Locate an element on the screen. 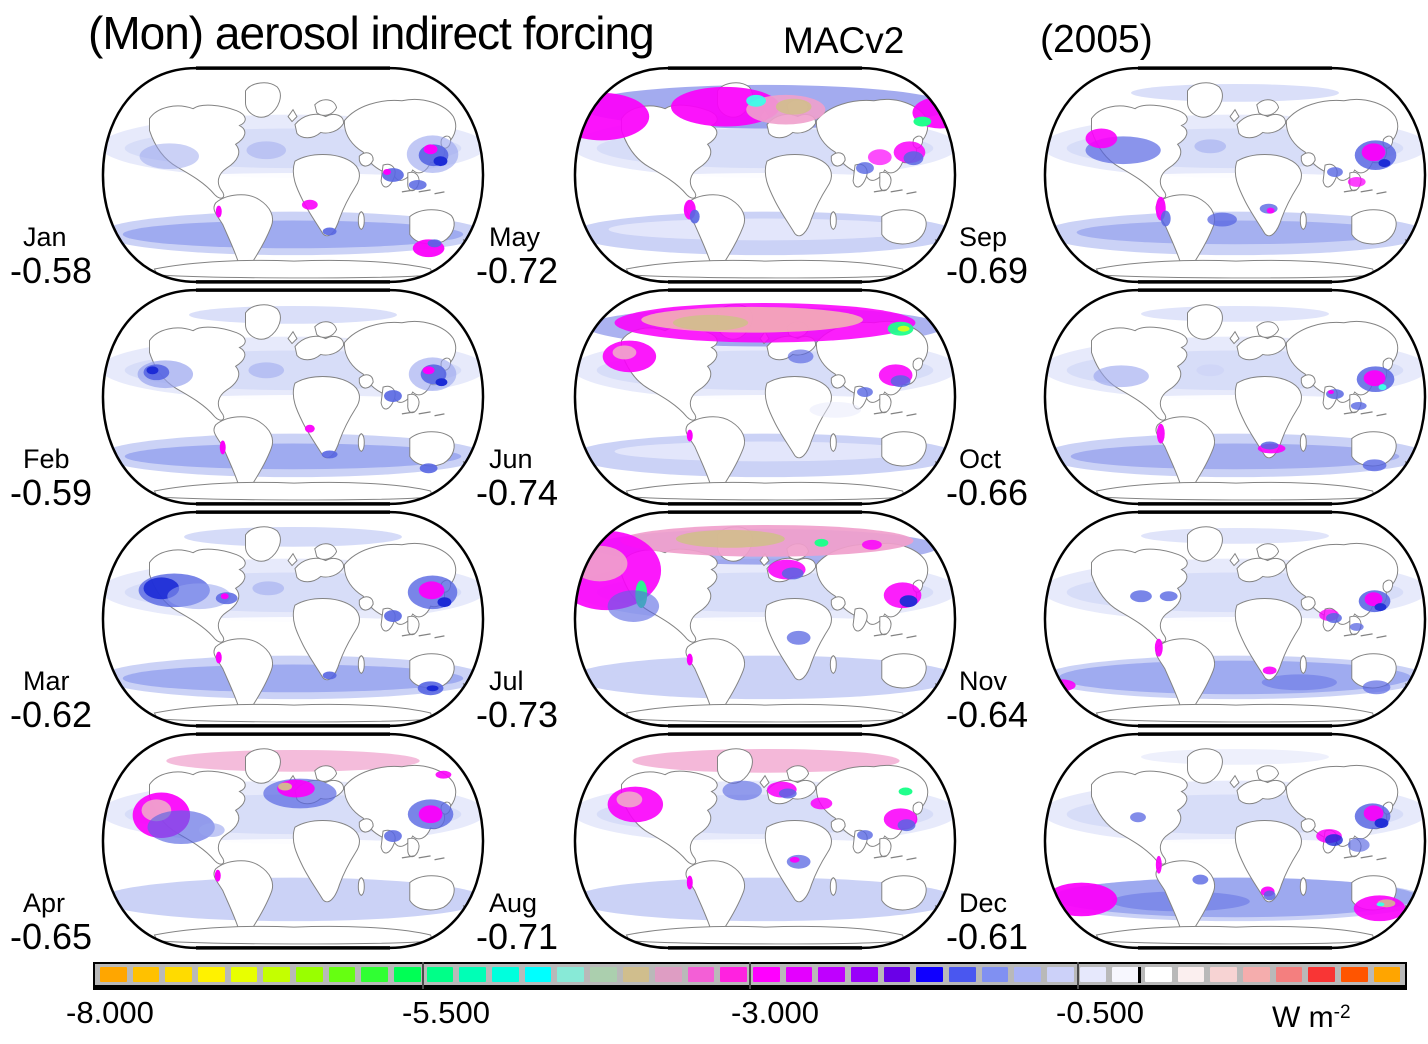  world-map-sep is located at coordinates (1235, 175).